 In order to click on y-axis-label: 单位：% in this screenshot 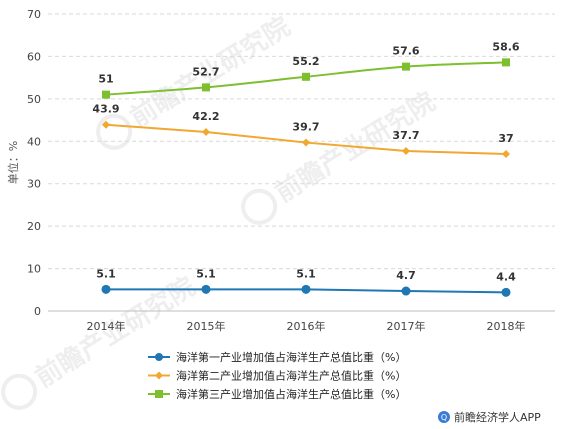, I will do `click(13, 162)`.